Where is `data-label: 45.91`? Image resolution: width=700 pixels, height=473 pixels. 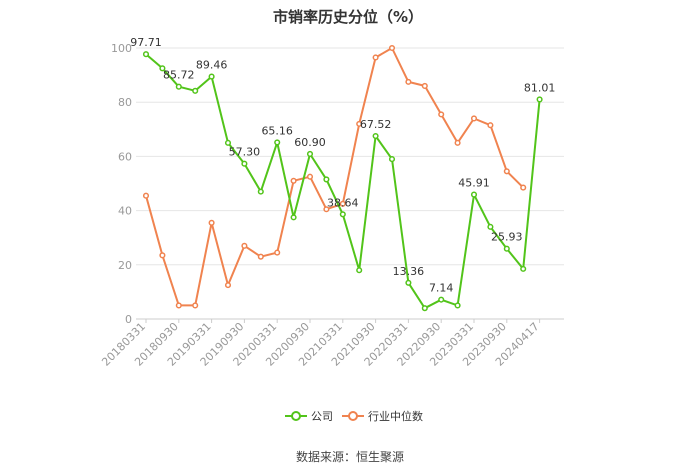
data-label: 45.91 is located at coordinates (474, 183).